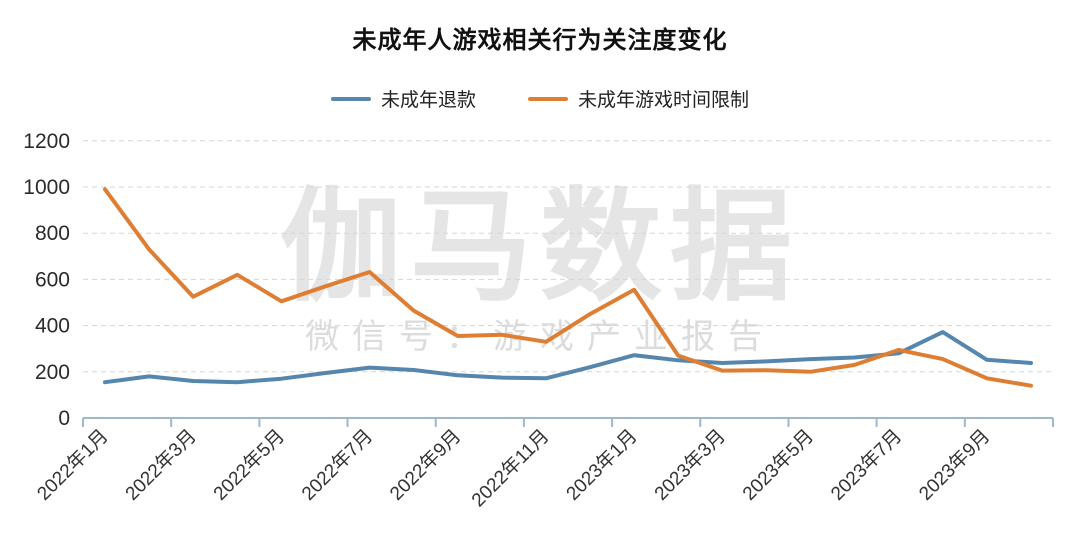 This screenshot has width=1080, height=553. Describe the element at coordinates (602, 465) in the screenshot. I see `x-tick-label: 2023年1月` at that location.